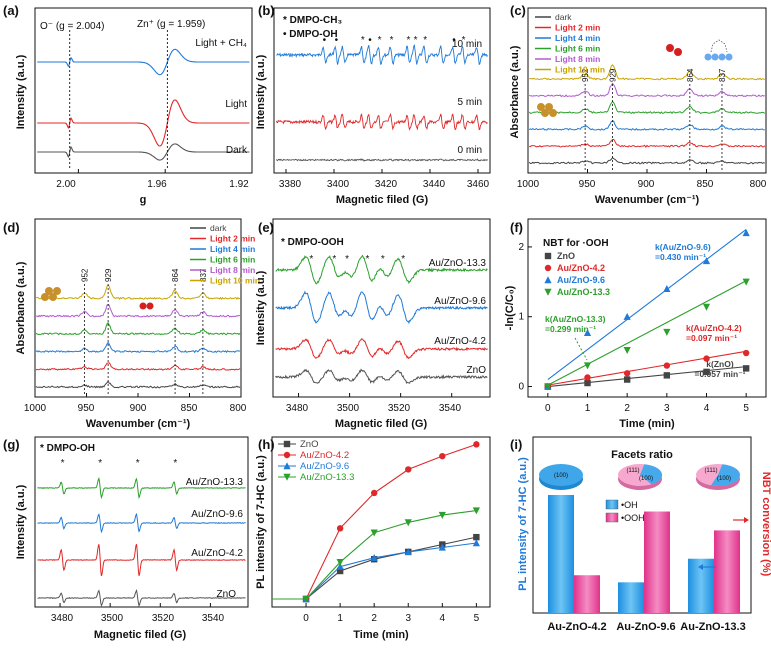 This screenshot has width=771, height=656. What do you see at coordinates (674, 50) in the screenshot?
I see `oxygen-molecule-icon` at bounding box center [674, 50].